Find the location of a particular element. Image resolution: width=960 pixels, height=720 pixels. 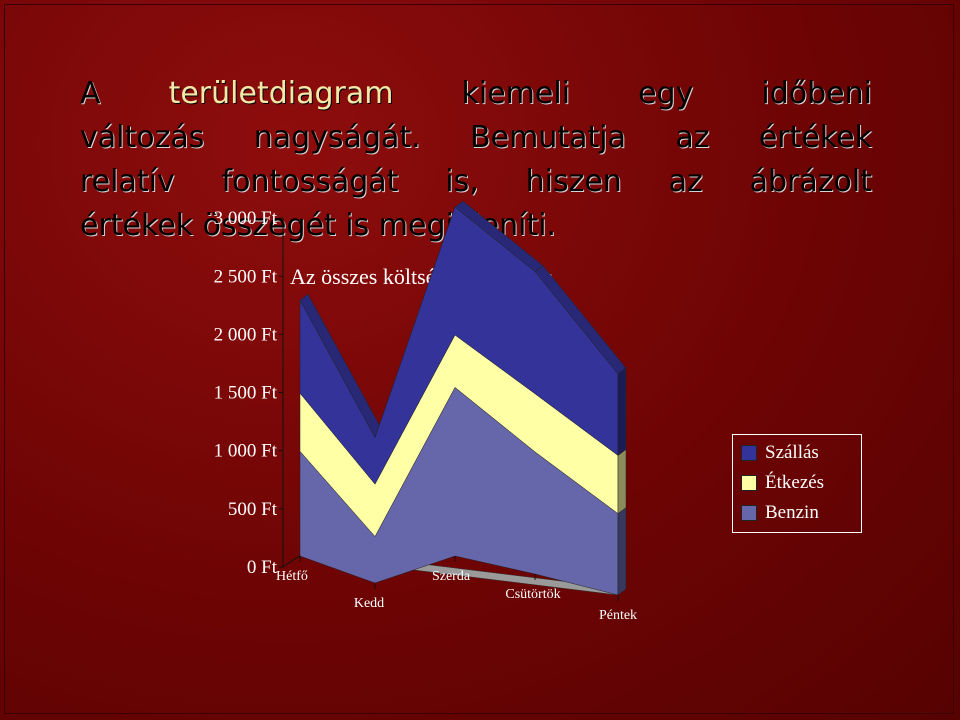

text-line-1: A területdiagram kiemeli egy időbeni is located at coordinates (476, 93).